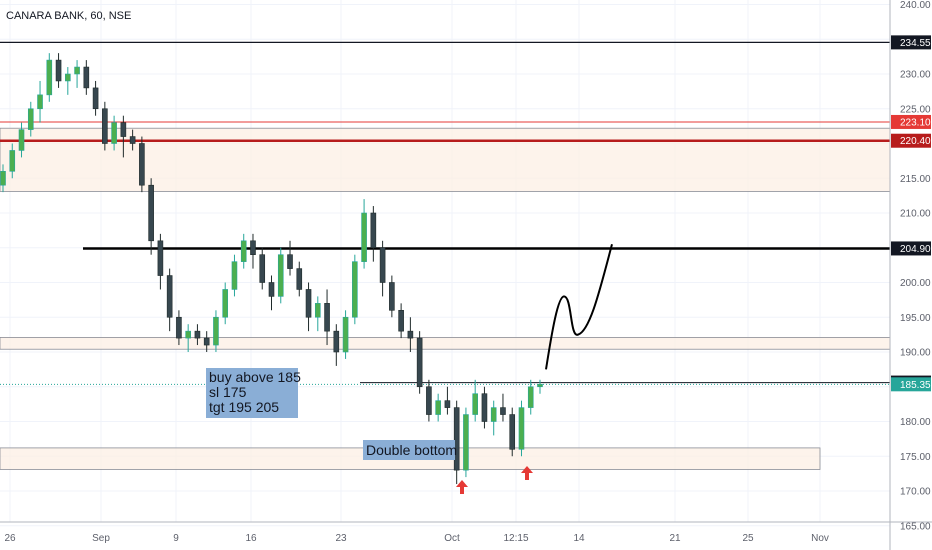  Describe the element at coordinates (675, 538) in the screenshot. I see `x-tick-label: 21` at that location.